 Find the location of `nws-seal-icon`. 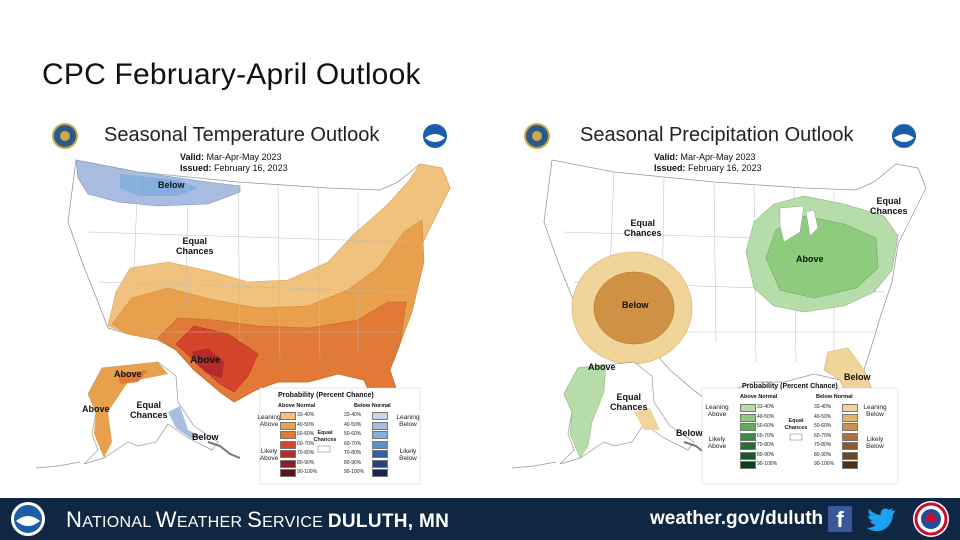

nws-seal-icon is located at coordinates (931, 519).